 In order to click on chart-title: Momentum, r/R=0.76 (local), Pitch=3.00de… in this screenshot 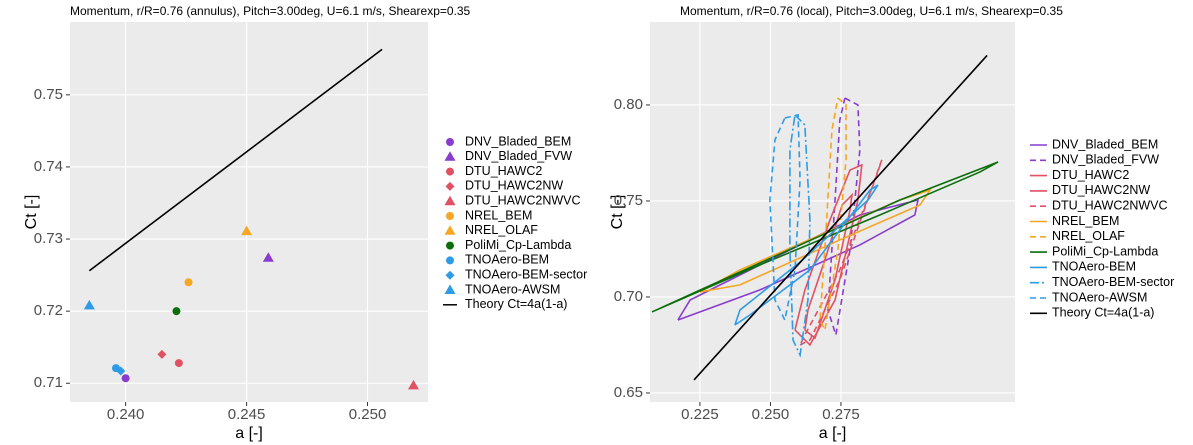, I will do `click(871, 11)`.